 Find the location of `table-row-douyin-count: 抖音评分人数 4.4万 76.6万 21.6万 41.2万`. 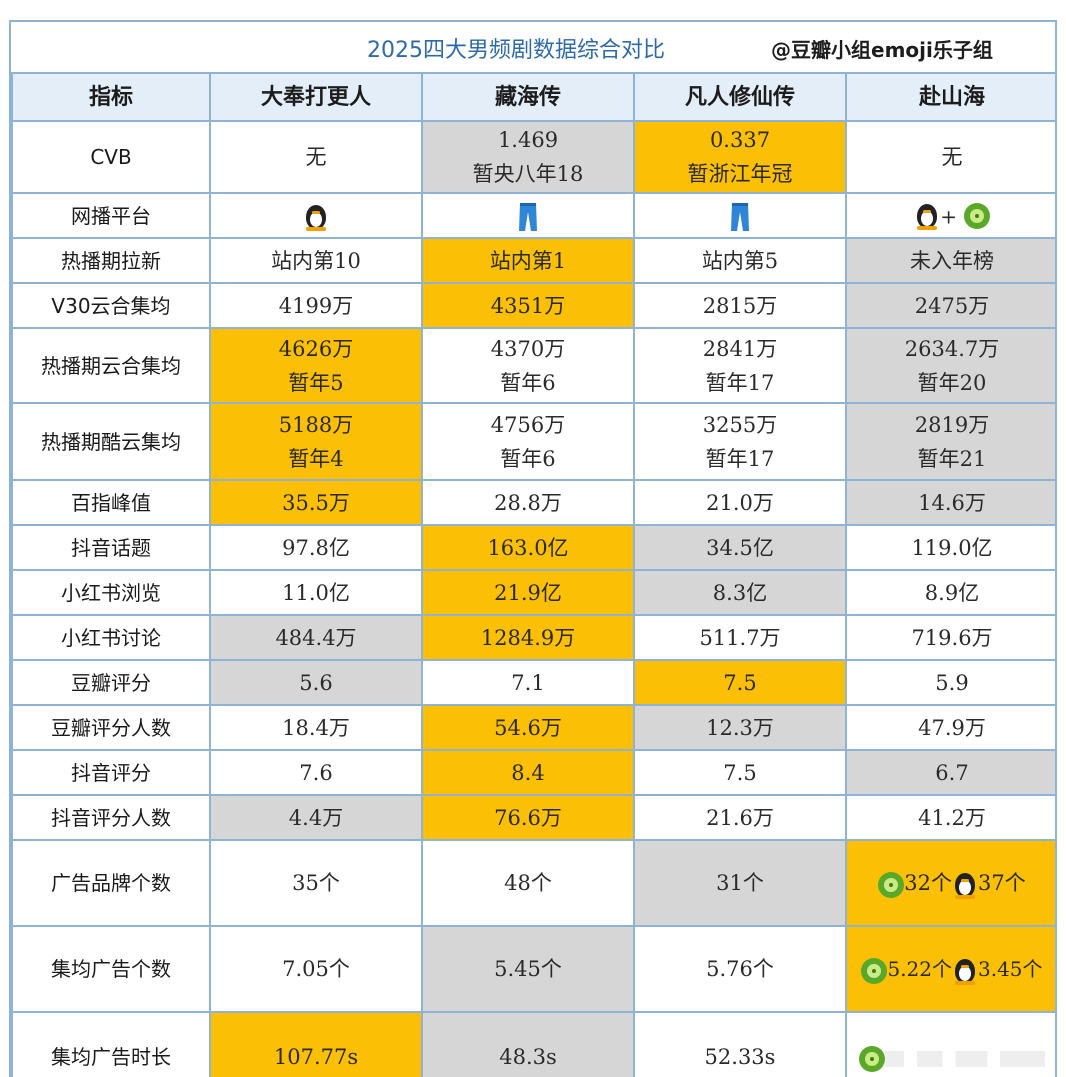

table-row-douyin-count: 抖音评分人数 4.4万 76.6万 21.6万 41.2万 is located at coordinates (533, 817).